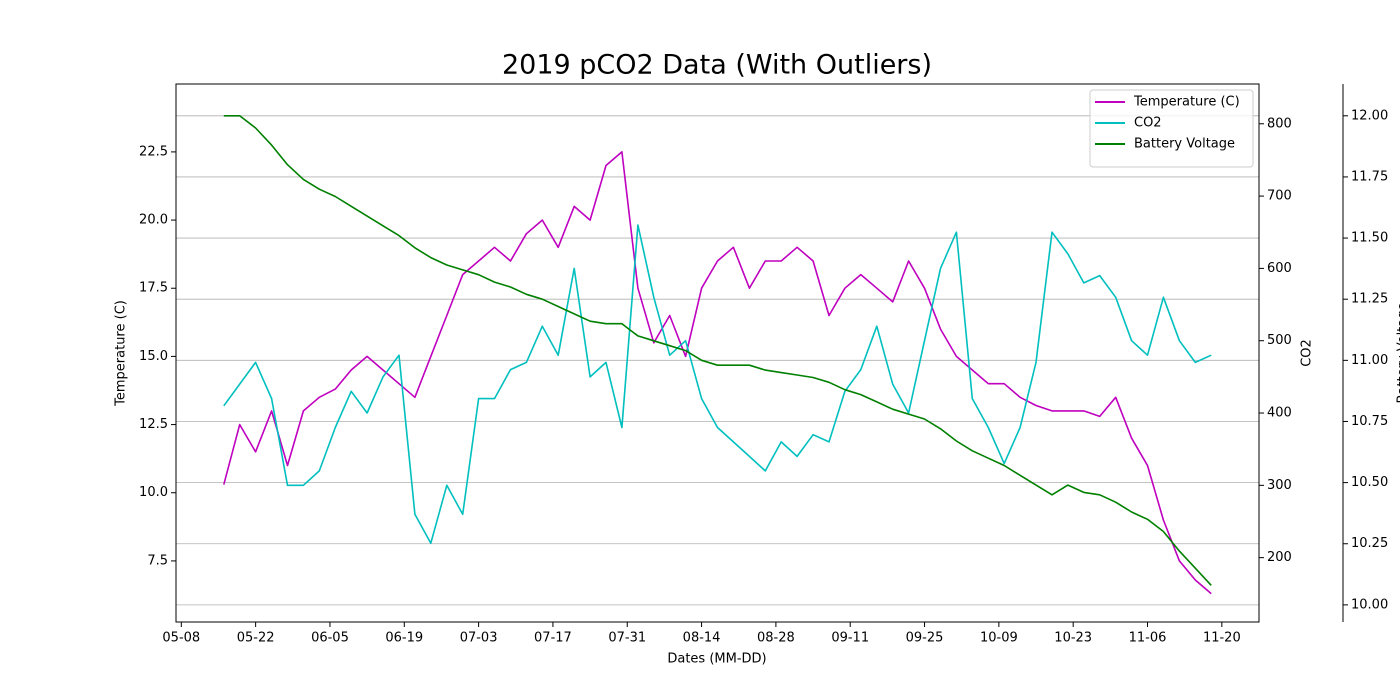 This screenshot has width=1400, height=700. I want to click on y-tick-label: 7.5, so click(157, 560).